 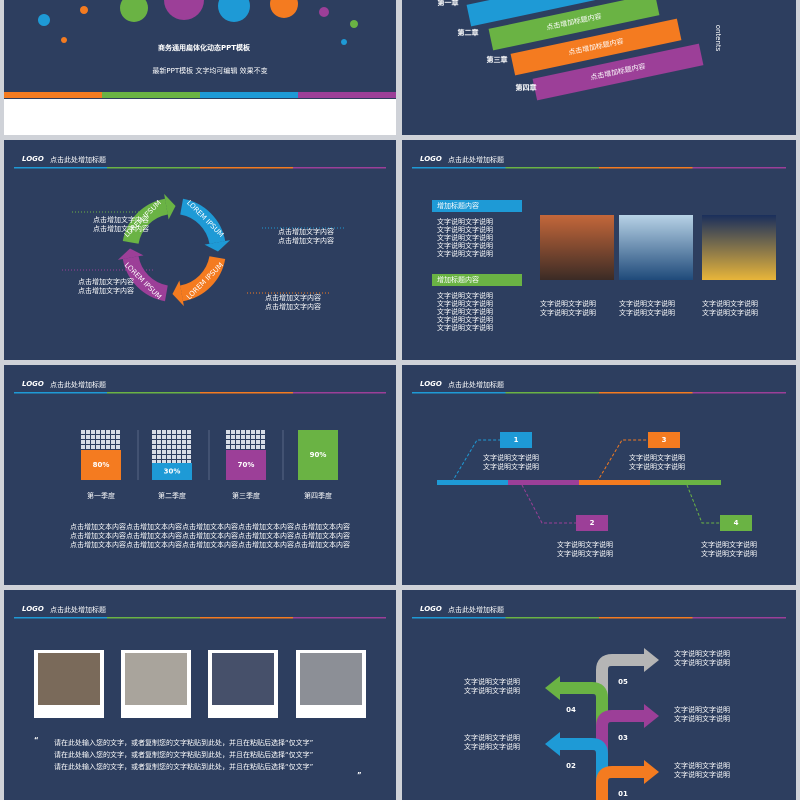 What do you see at coordinates (476, 609) in the screenshot?
I see `slide-title: 点击此处增加标题` at bounding box center [476, 609].